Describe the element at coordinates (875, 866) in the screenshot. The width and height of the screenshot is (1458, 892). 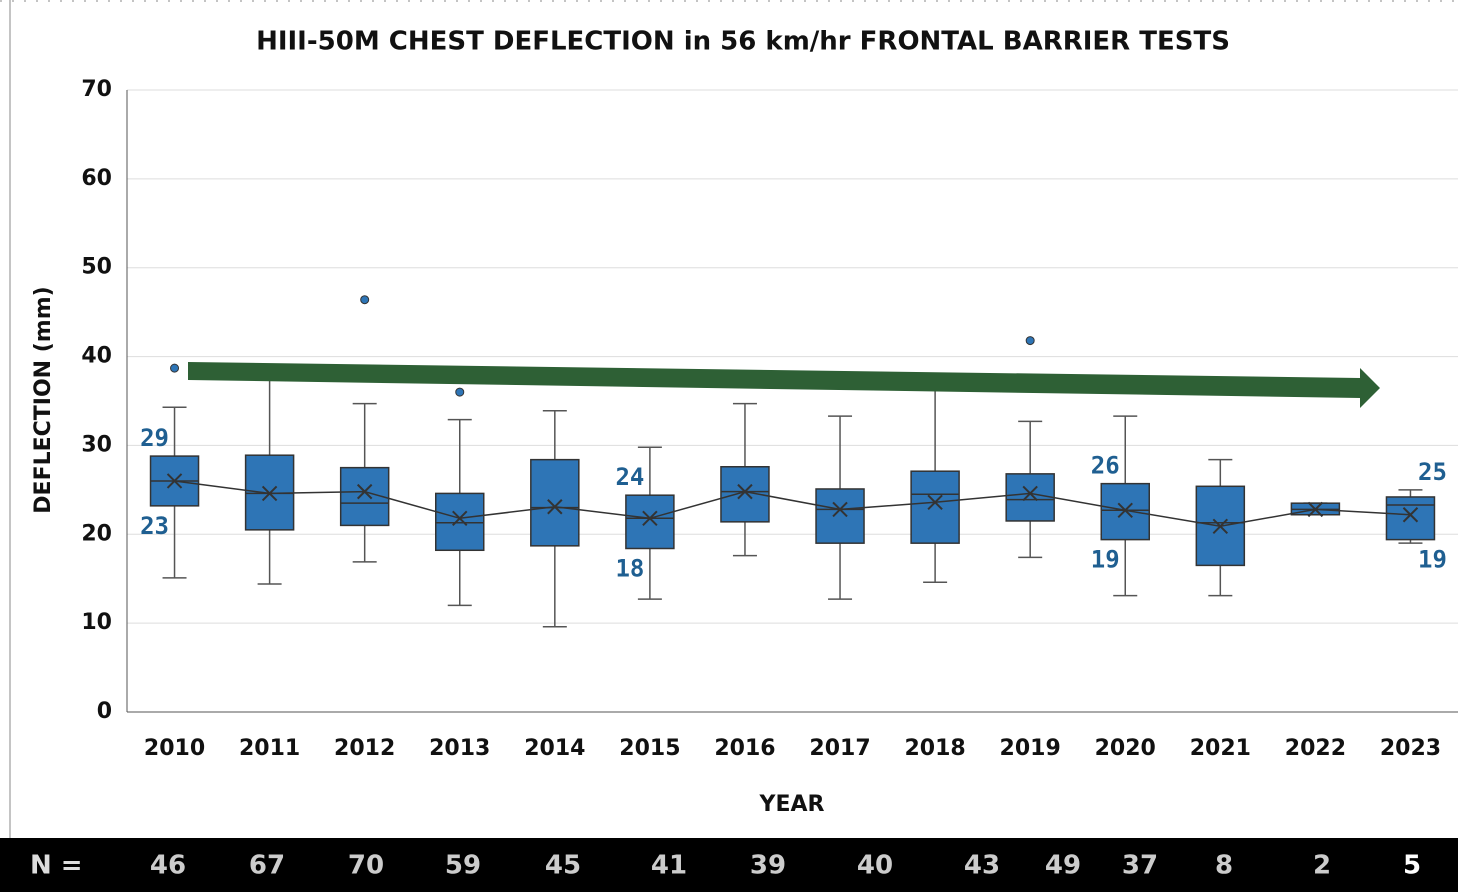
I see `n-count: 40` at that location.